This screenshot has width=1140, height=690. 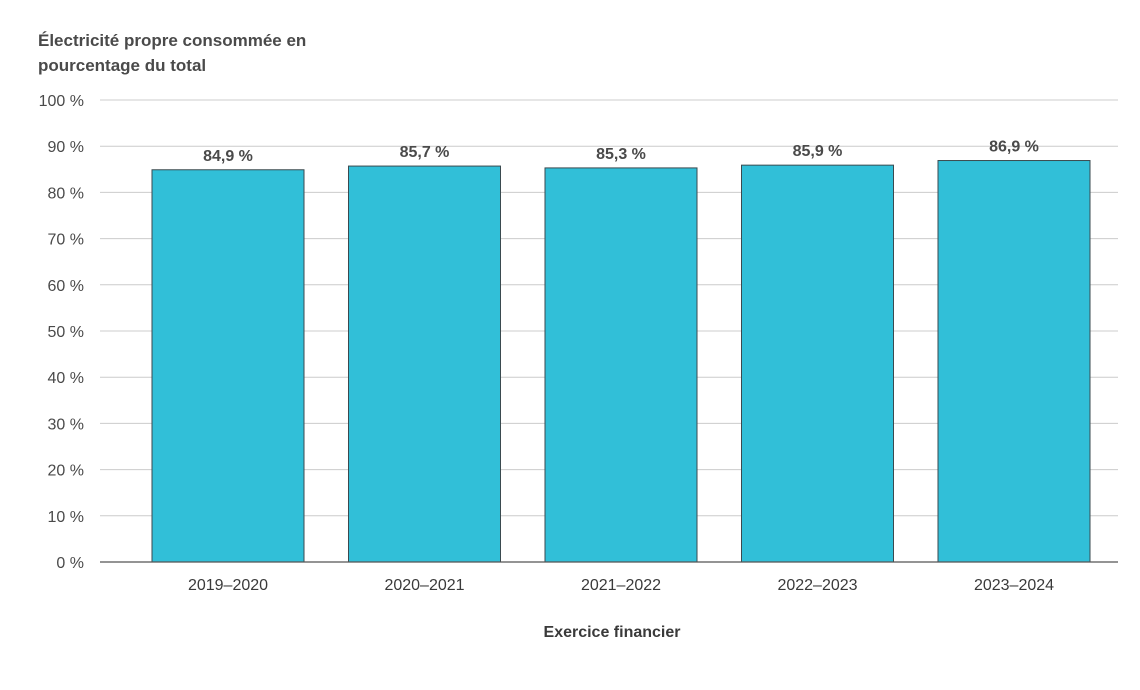 I want to click on data-label: 85,3 %, so click(x=621, y=154).